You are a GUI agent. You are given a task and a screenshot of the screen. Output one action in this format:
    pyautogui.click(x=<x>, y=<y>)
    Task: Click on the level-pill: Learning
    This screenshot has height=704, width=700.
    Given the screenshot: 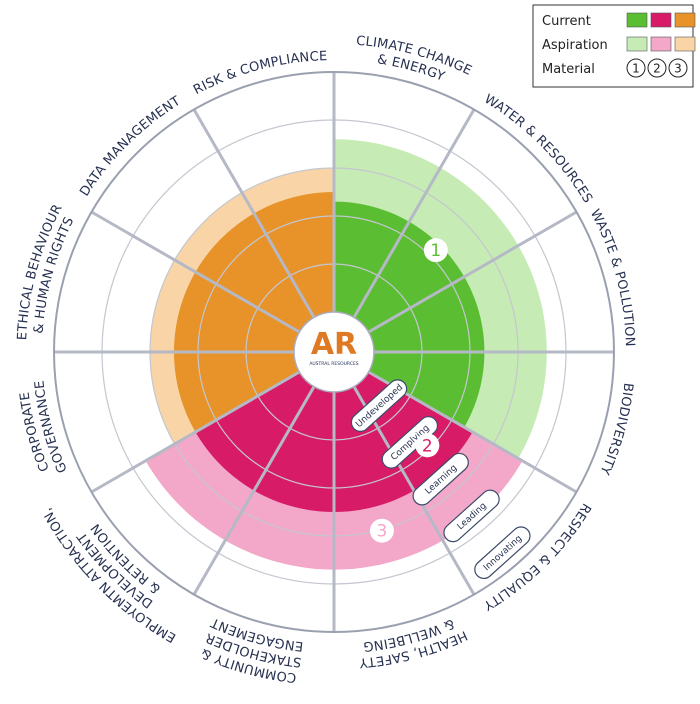 What is the action you would take?
    pyautogui.click(x=440, y=479)
    